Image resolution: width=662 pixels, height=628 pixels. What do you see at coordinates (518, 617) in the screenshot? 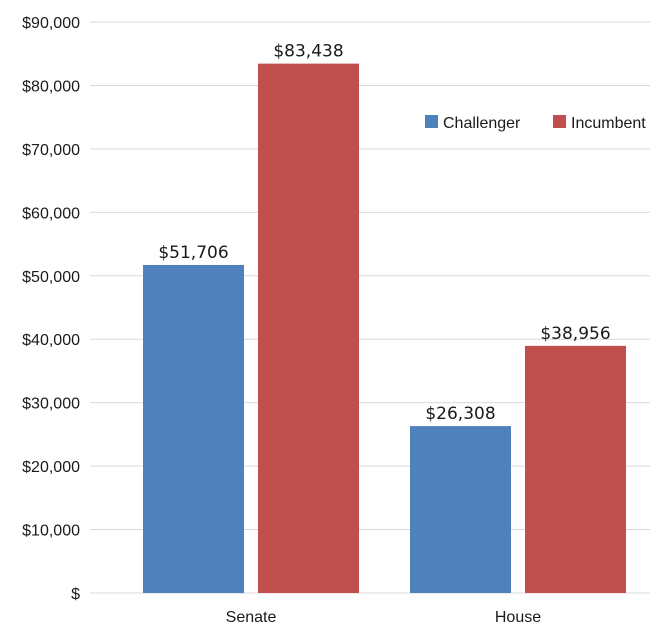
I see `x-category-label: House` at bounding box center [518, 617].